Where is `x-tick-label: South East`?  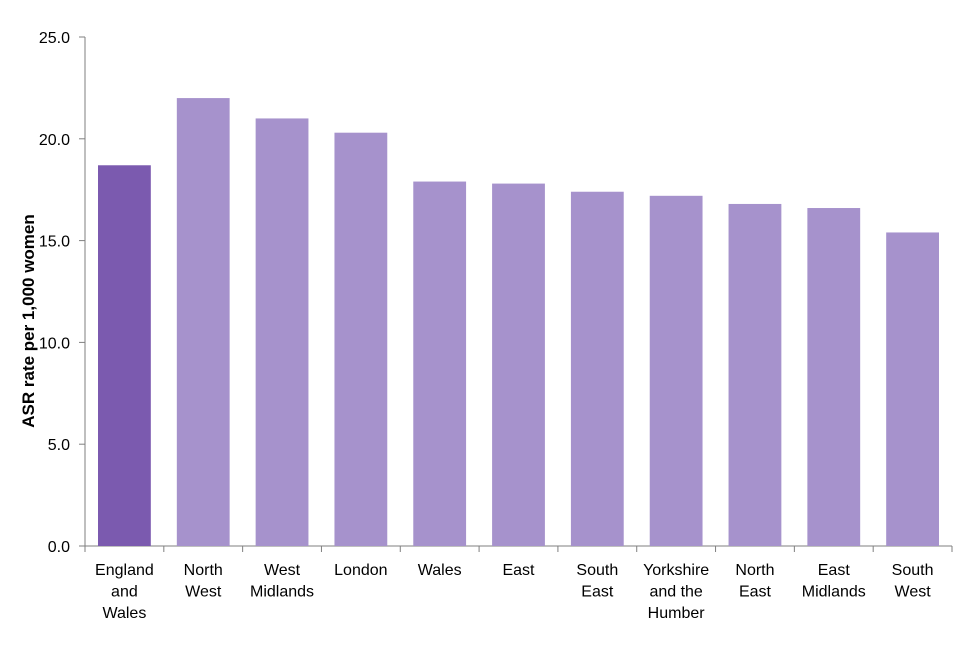 x-tick-label: South East is located at coordinates (597, 581).